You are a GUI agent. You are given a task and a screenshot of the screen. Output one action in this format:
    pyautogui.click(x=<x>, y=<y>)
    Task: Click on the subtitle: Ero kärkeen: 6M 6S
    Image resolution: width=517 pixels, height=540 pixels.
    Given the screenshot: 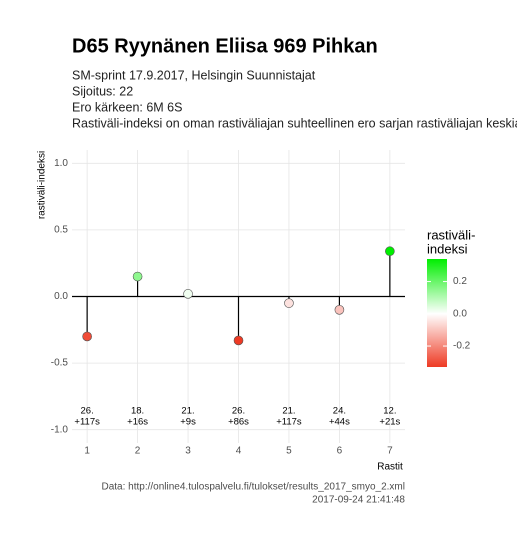 What is the action you would take?
    pyautogui.click(x=127, y=107)
    